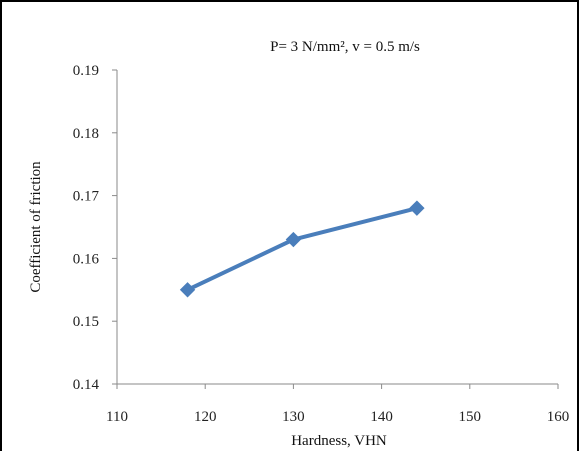  I want to click on y-tick-label: 0.16, so click(86, 259).